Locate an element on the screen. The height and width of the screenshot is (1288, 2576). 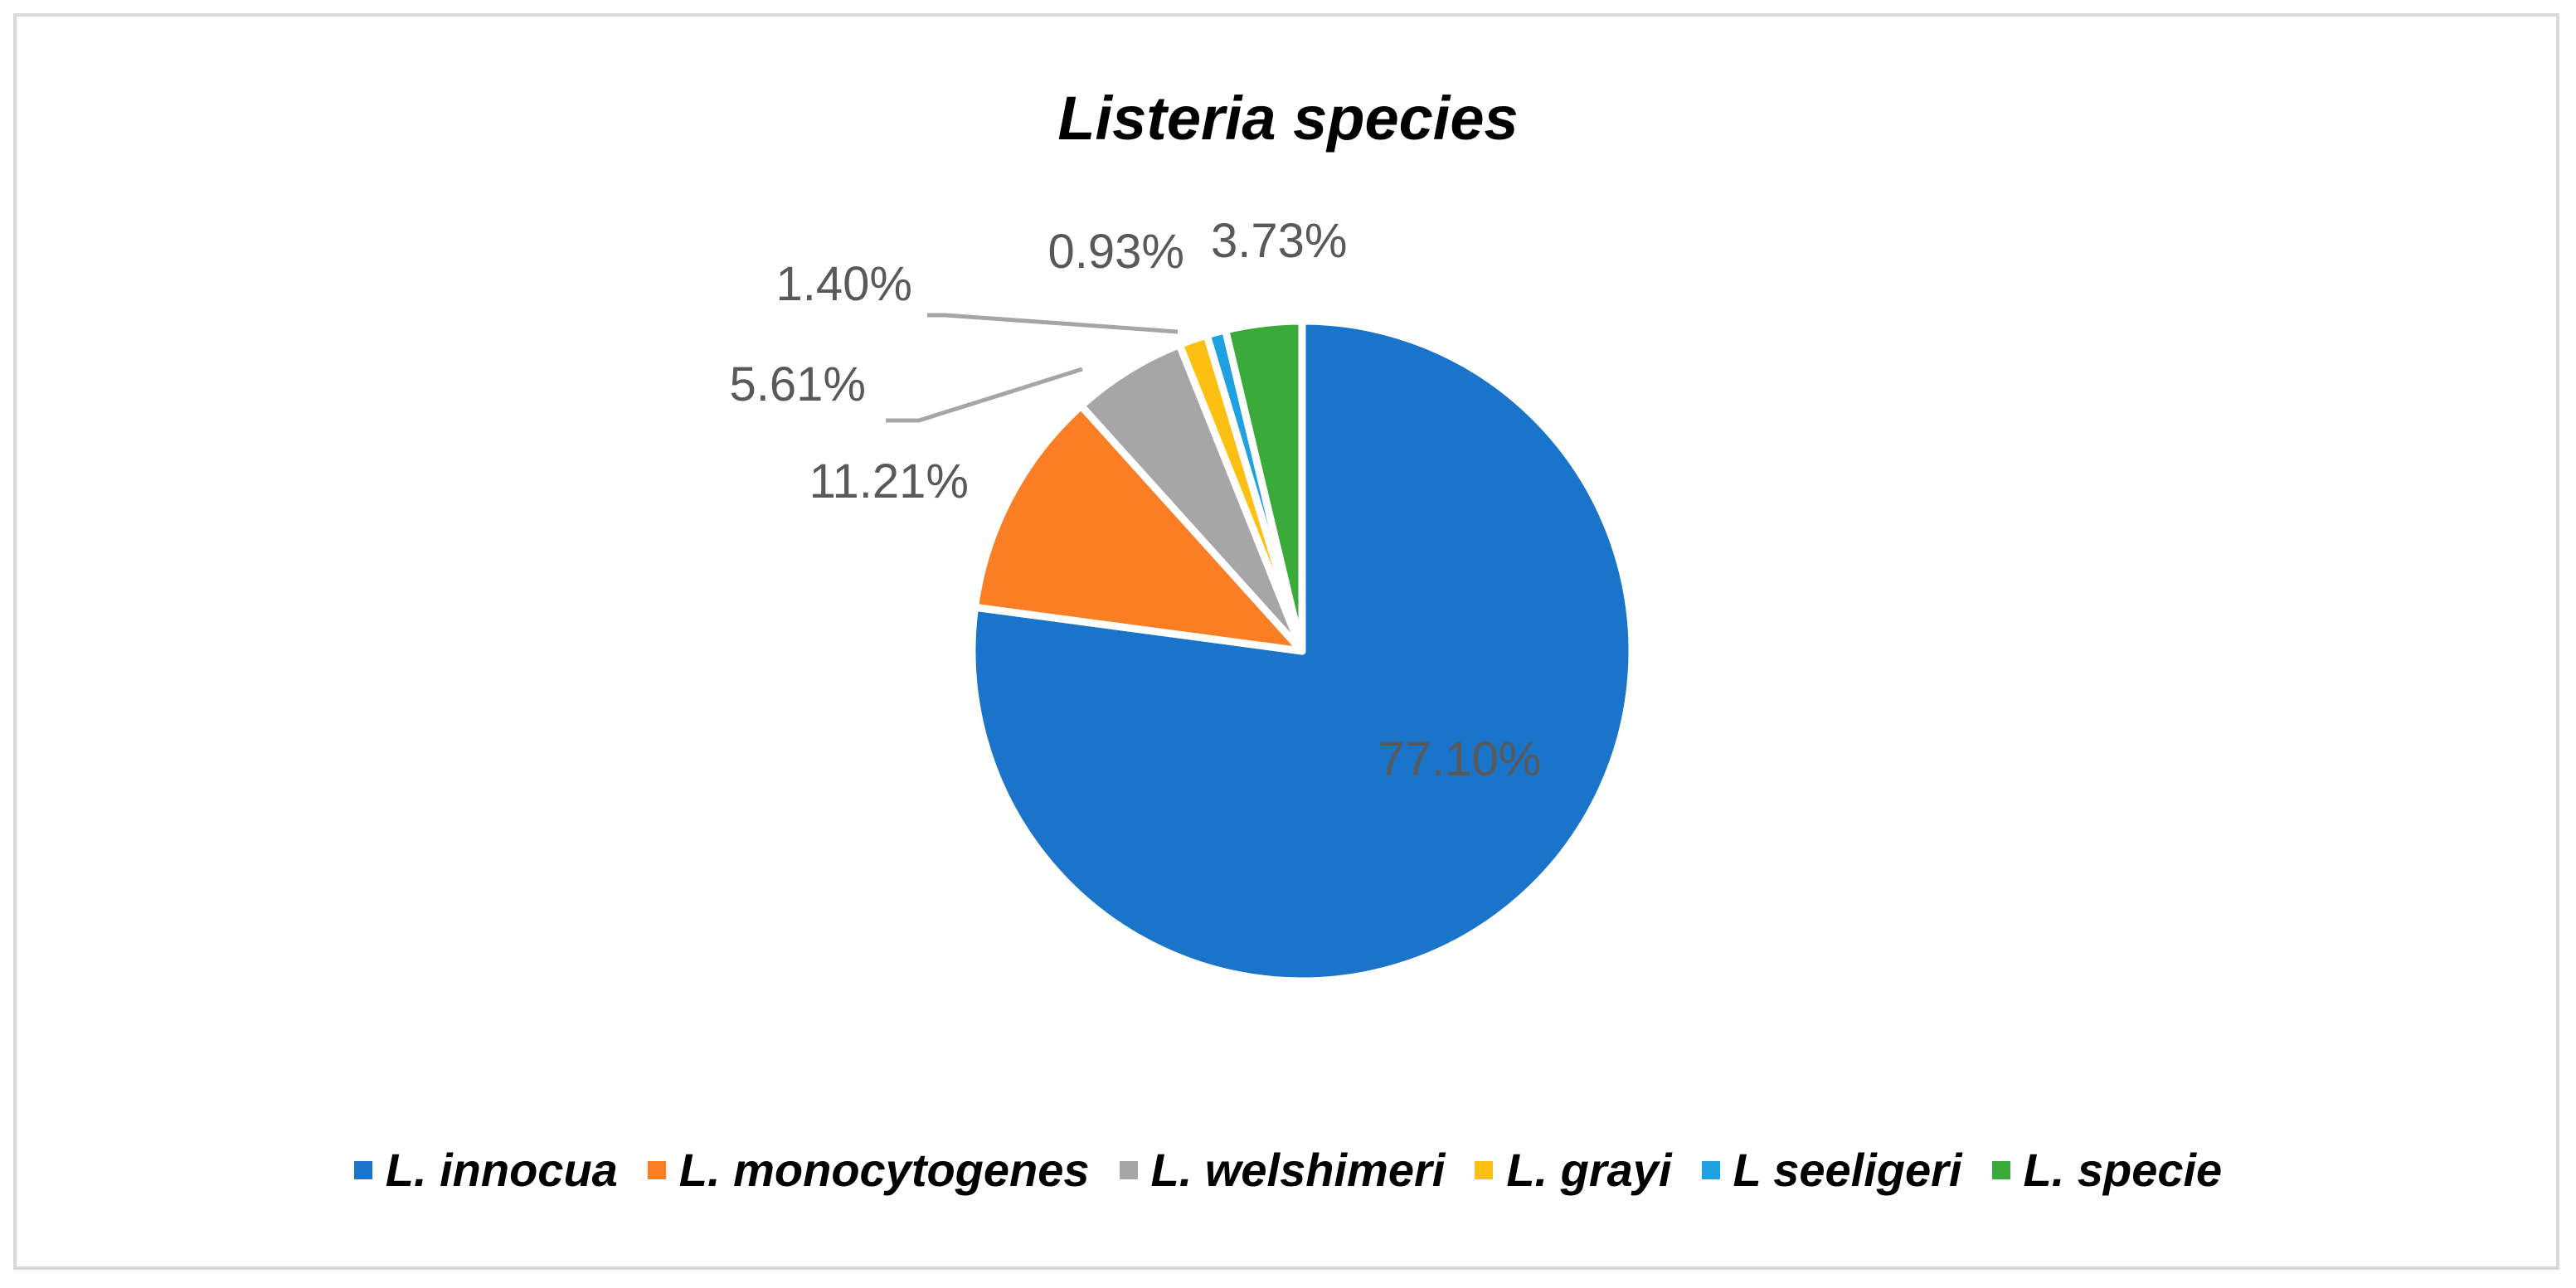
legend-label: L. monocytogenes is located at coordinates (884, 1170).